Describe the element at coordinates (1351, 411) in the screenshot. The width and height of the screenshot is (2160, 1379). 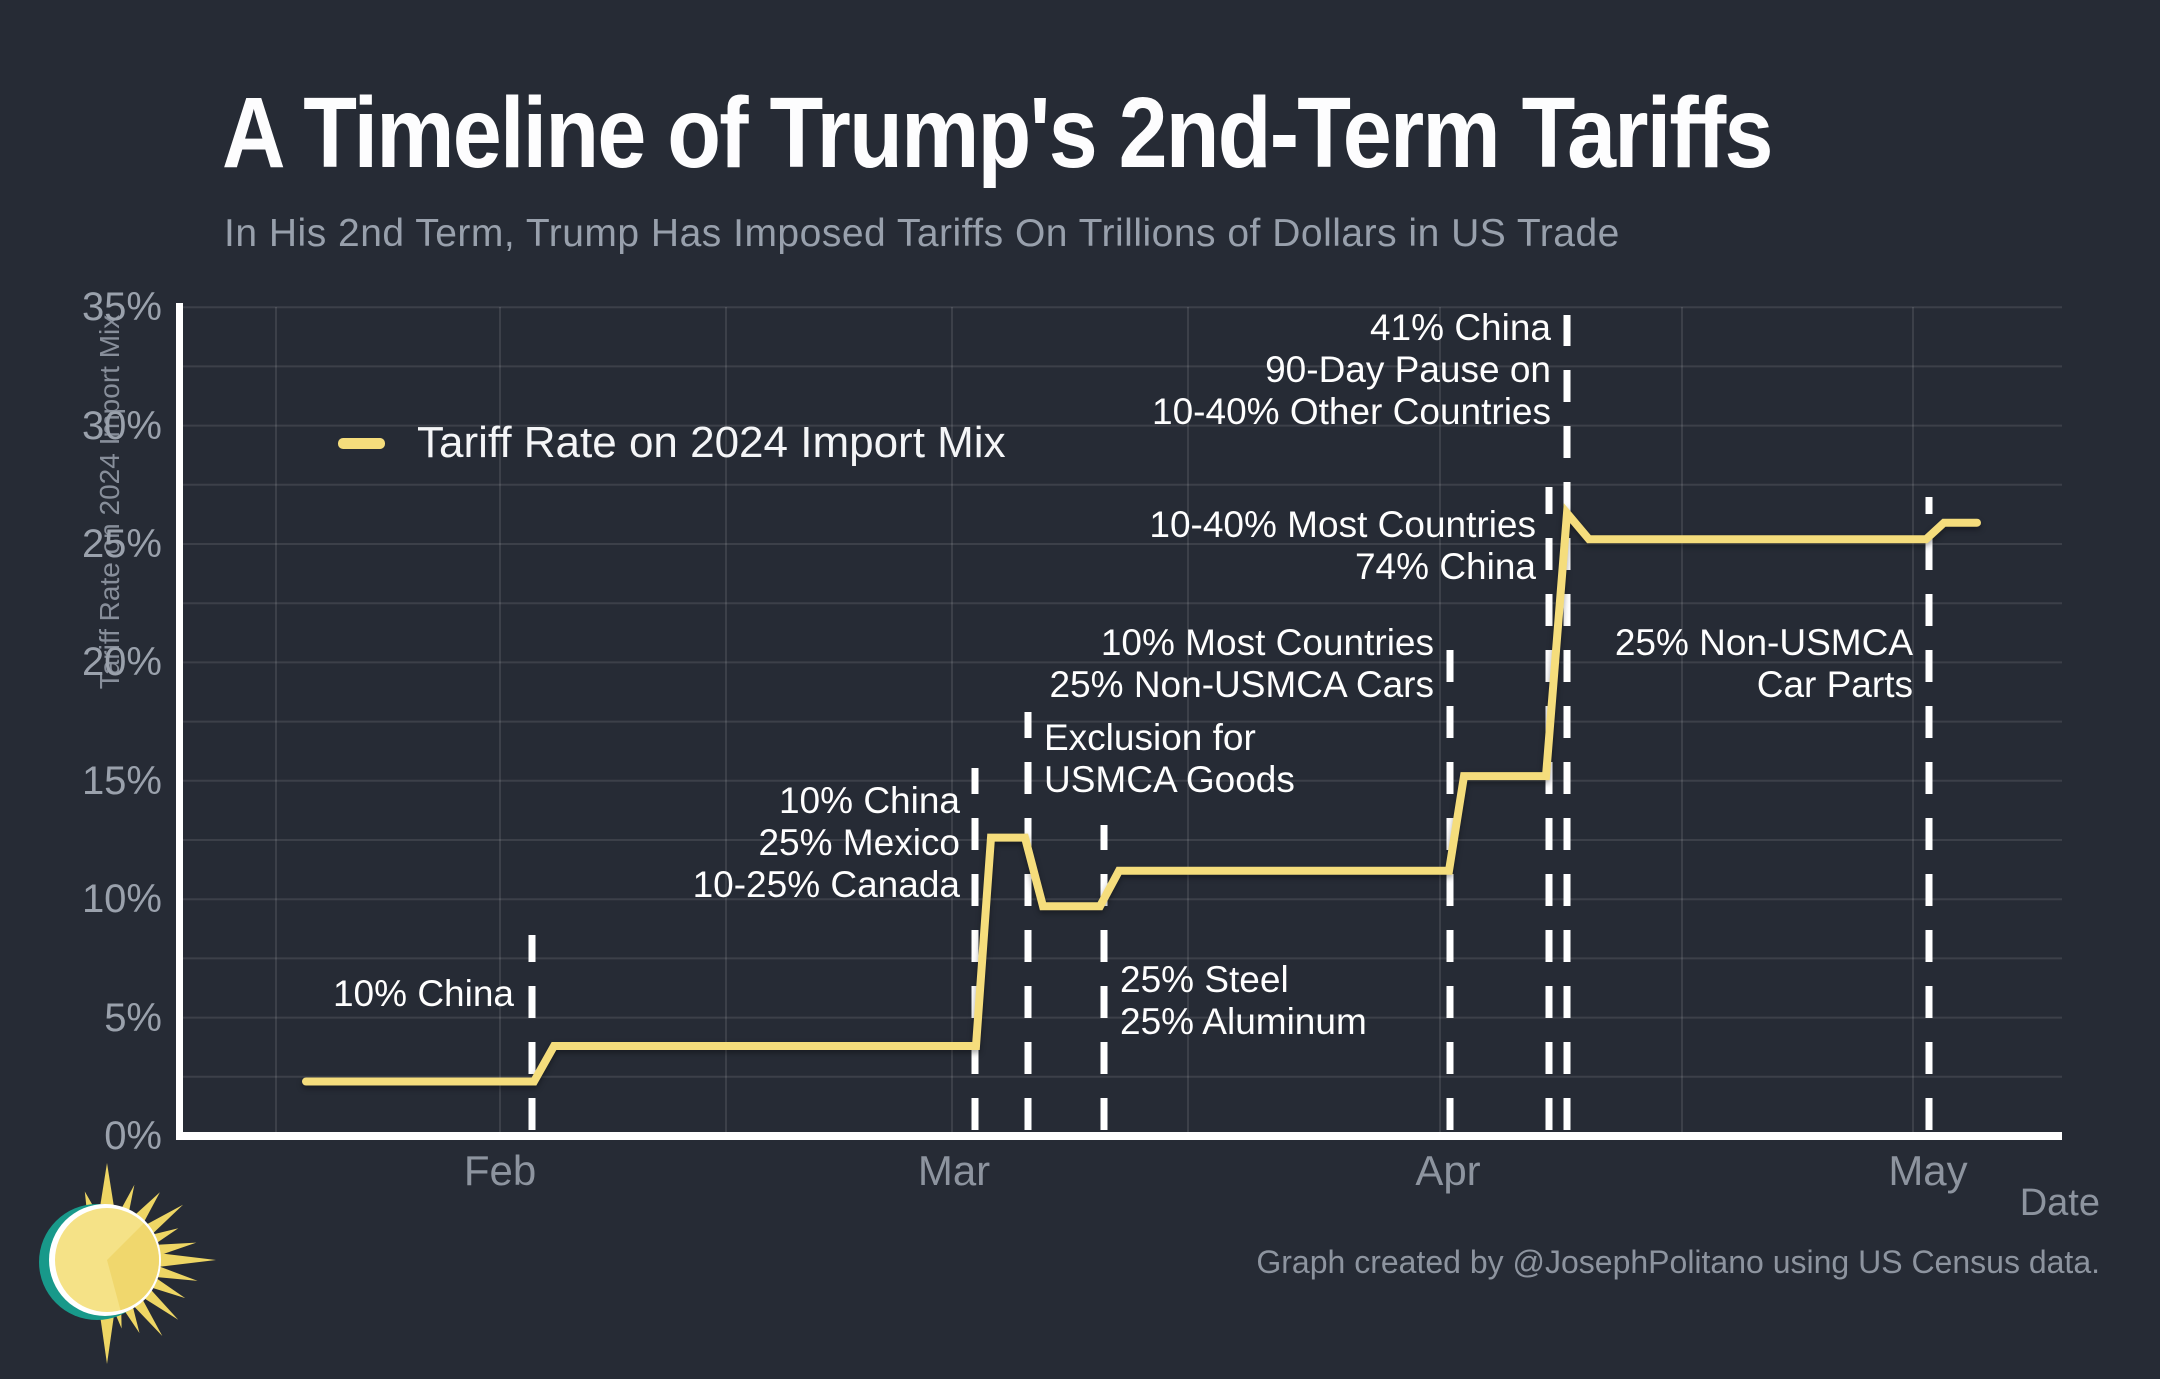
I see `annotation-line: 10-40% Other Countries` at that location.